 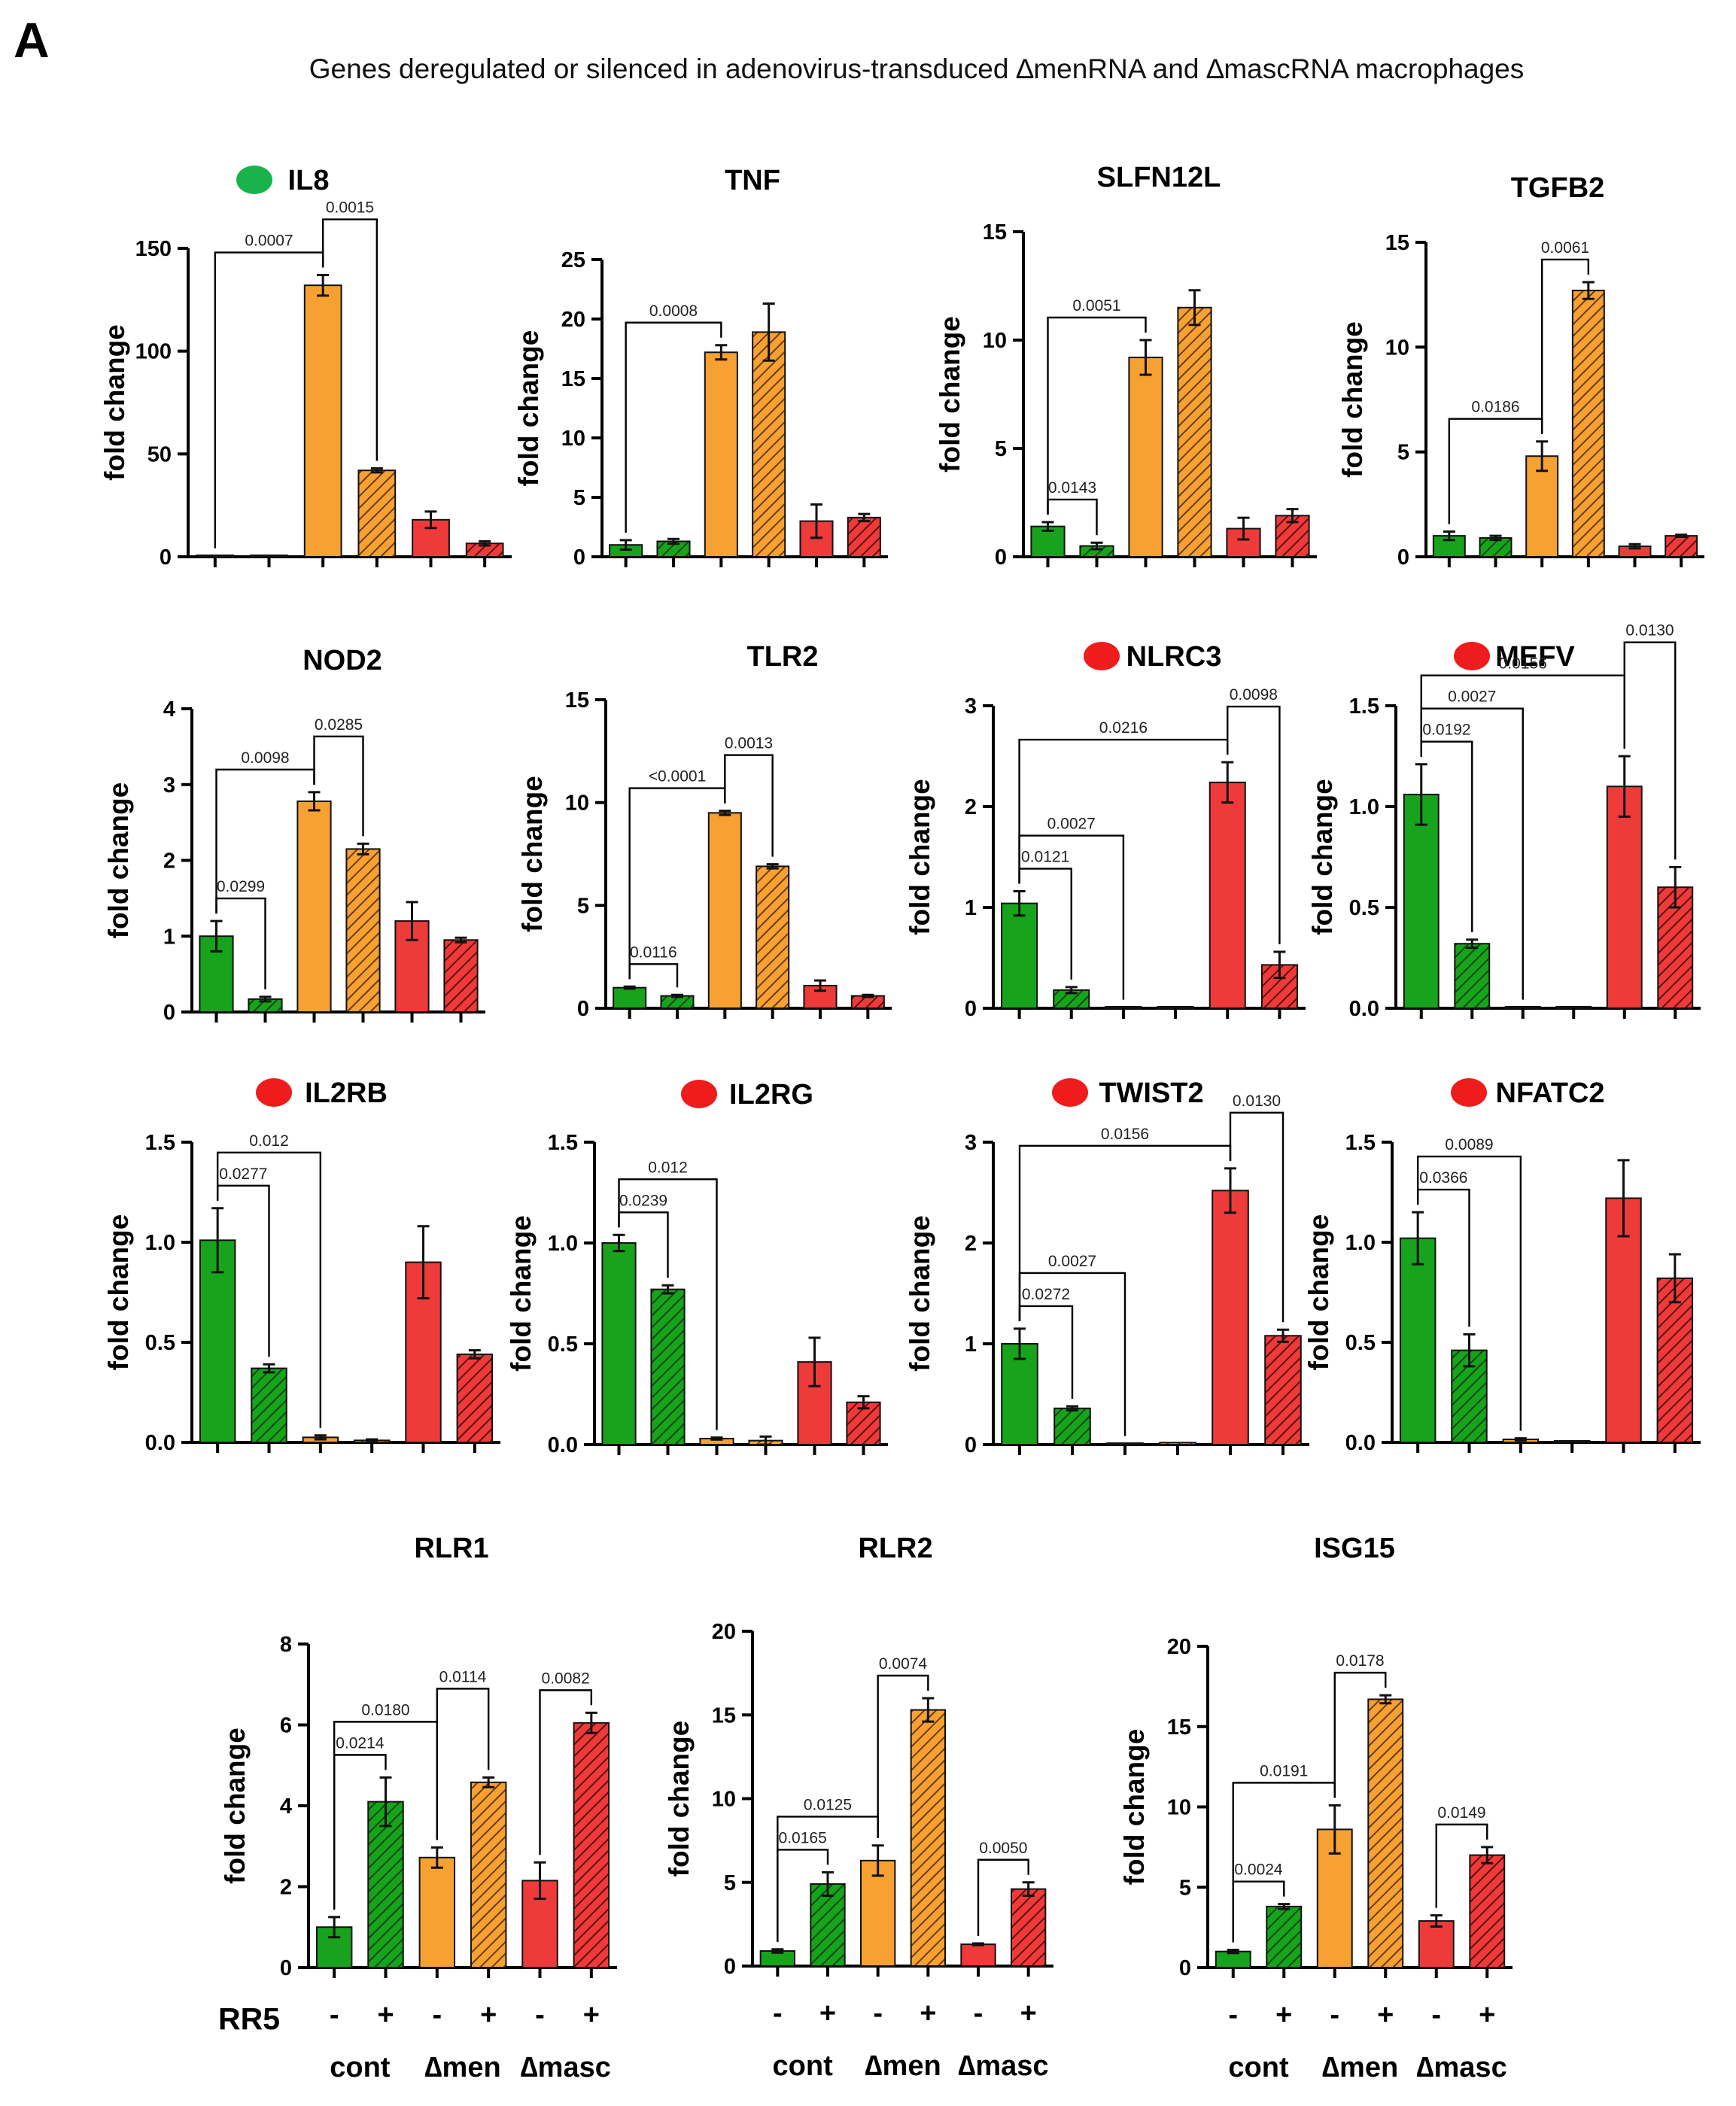 What do you see at coordinates (1123, 728) in the screenshot?
I see `p-value-label: 0.0216` at bounding box center [1123, 728].